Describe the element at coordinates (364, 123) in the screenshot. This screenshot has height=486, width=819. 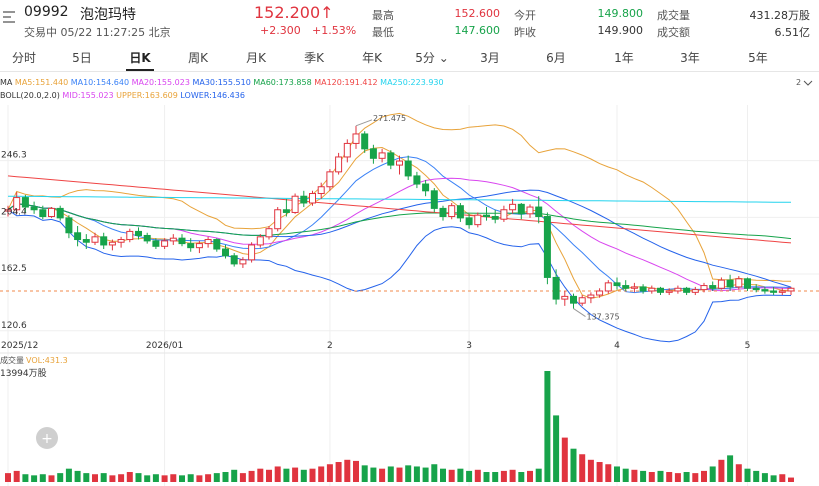
I see `max-leader` at that location.